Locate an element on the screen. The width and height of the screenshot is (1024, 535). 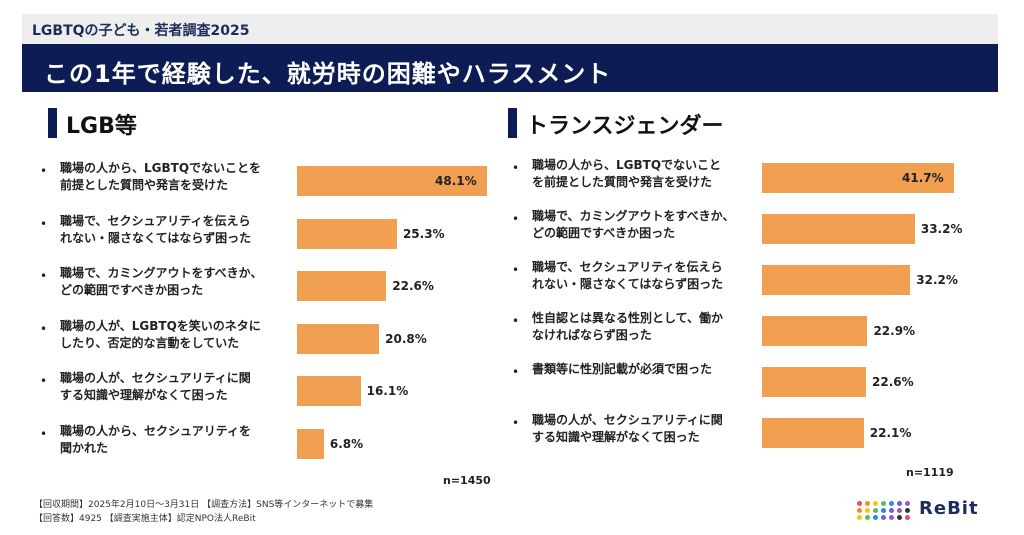
value-label-5: 22.1% is located at coordinates (890, 433).